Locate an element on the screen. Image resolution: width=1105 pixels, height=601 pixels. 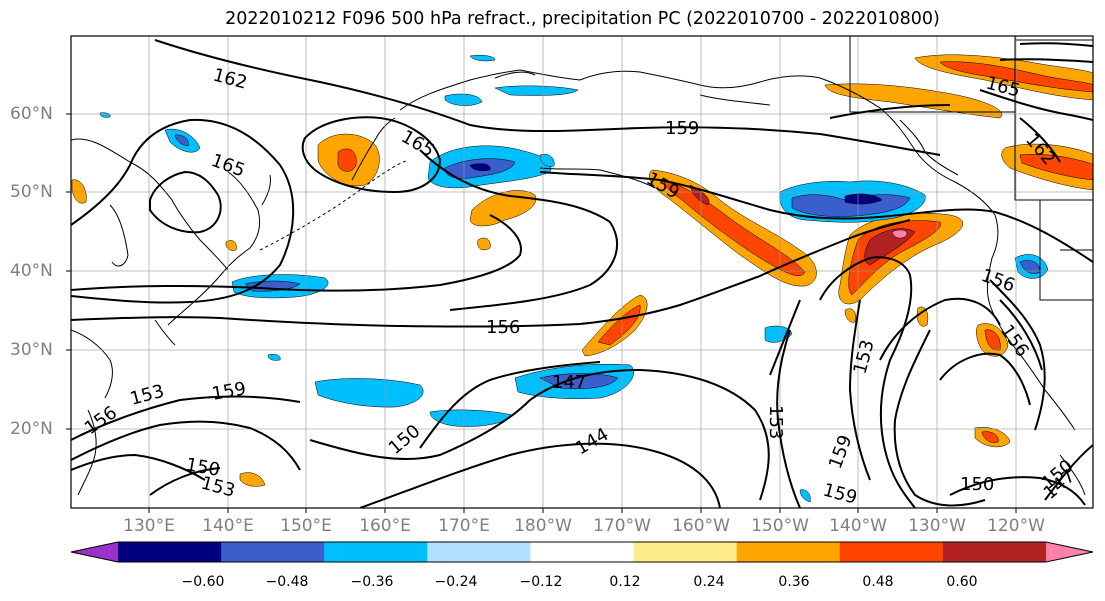
colorbar-outline is located at coordinates (582, 552).